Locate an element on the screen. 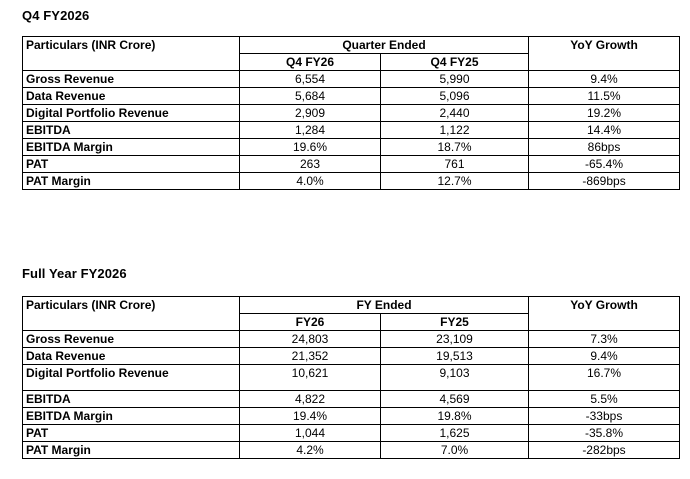 Image resolution: width=690 pixels, height=479 pixels. yoy-value-cell: 5.5% is located at coordinates (604, 399).